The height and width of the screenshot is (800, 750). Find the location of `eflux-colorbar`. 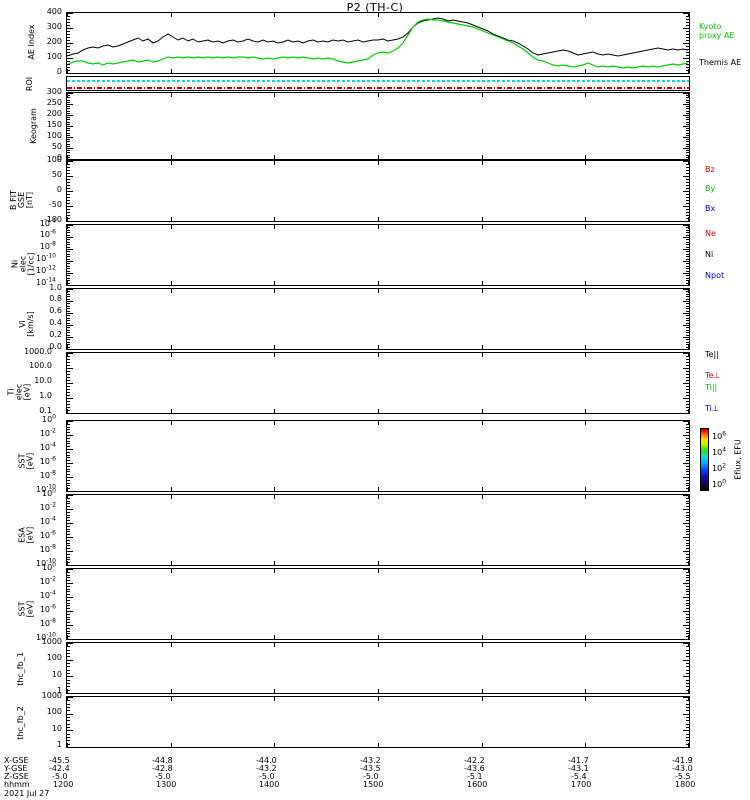

eflux-colorbar is located at coordinates (704, 459).